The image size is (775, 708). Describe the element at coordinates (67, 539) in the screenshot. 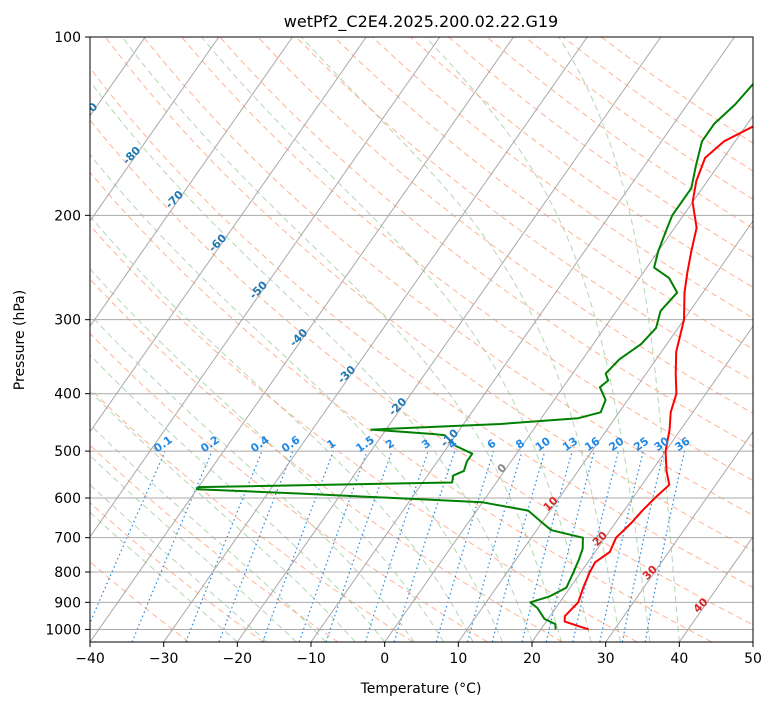

I see `y-tick-label: 700` at that location.